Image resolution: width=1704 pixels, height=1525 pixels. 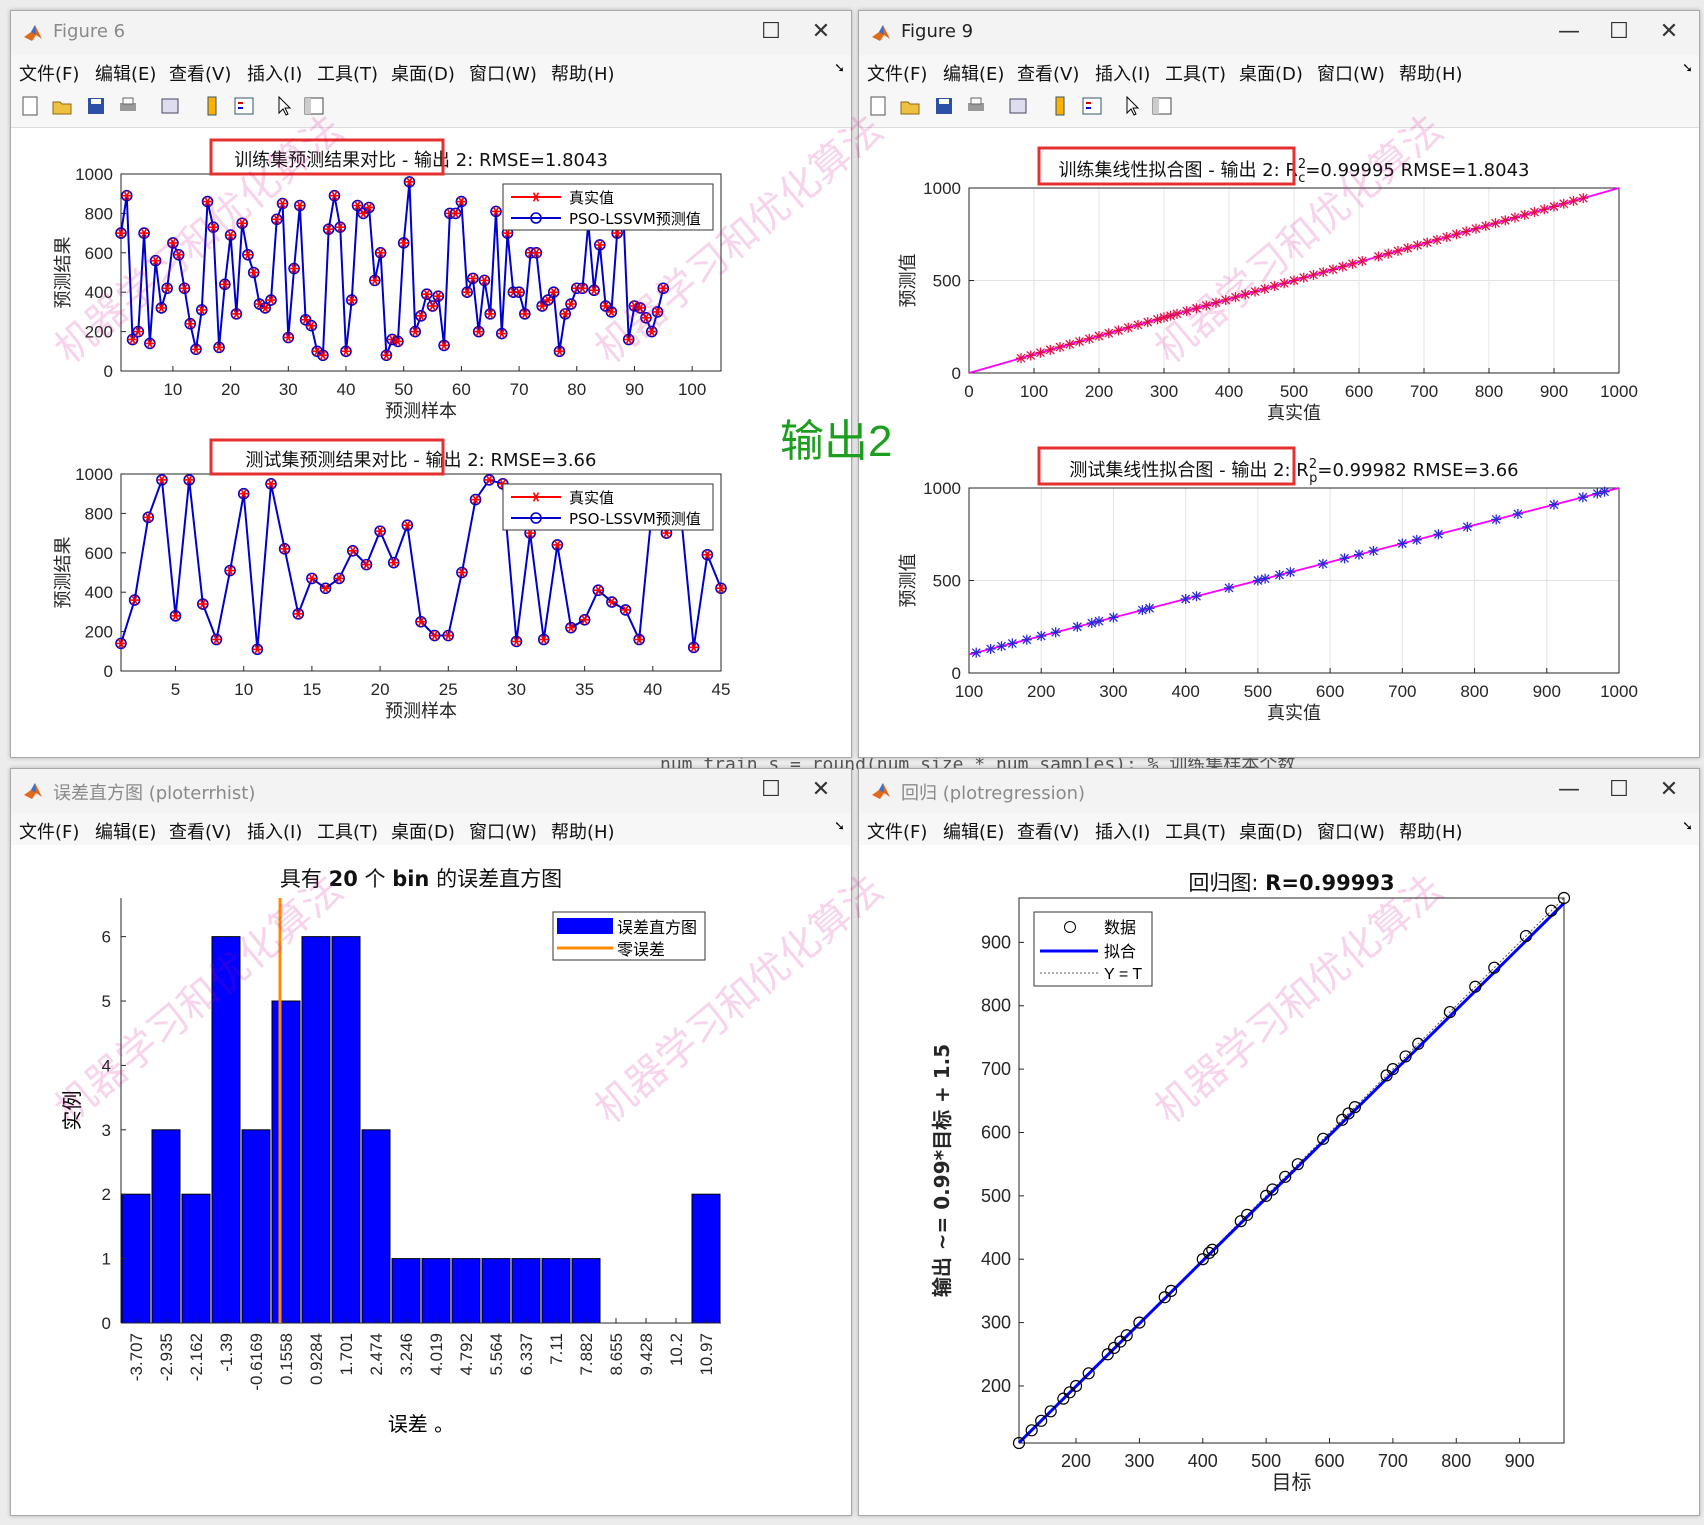 I want to click on y-tick-label: 600, so click(x=996, y=1132).